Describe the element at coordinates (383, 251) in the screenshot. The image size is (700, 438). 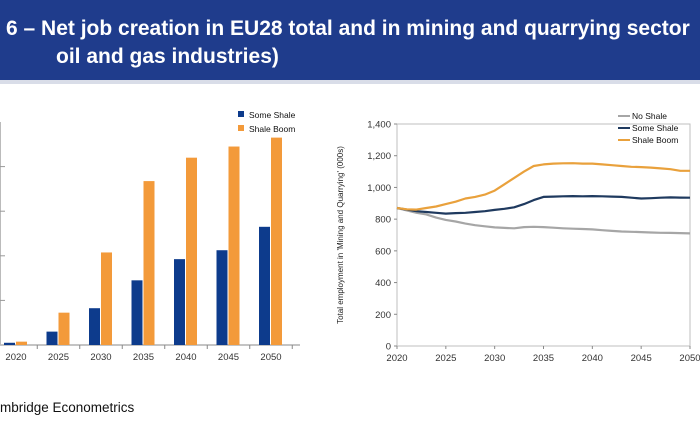
I see `line-y-tick-label: 600` at that location.